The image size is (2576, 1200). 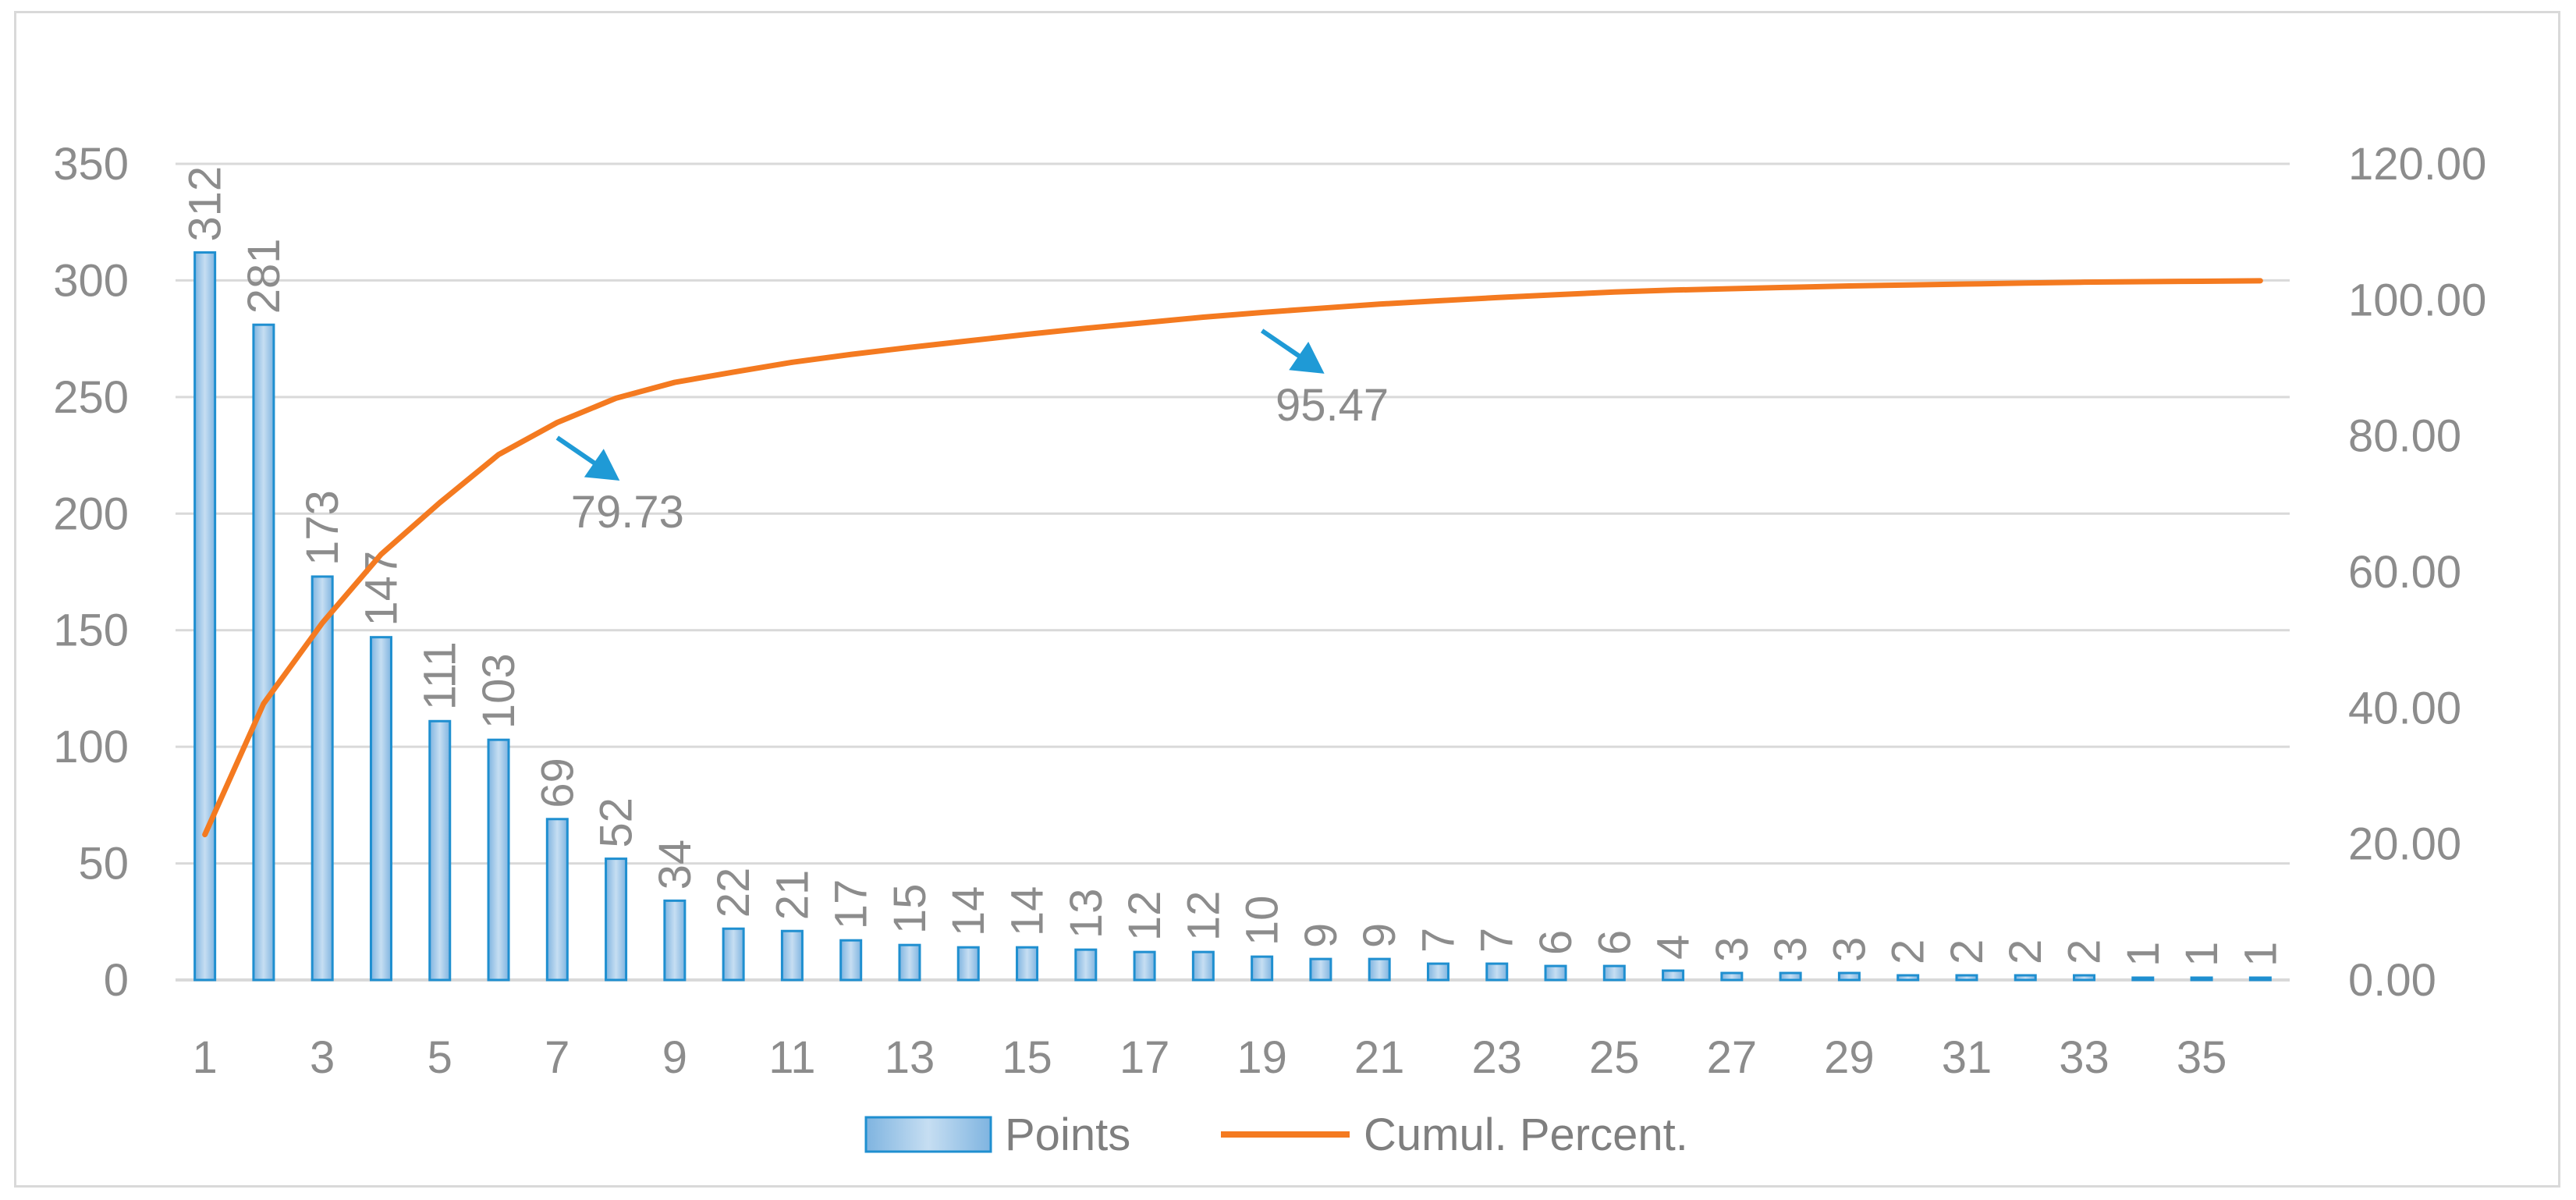 I want to click on bar-data-label: 17, so click(x=851, y=905).